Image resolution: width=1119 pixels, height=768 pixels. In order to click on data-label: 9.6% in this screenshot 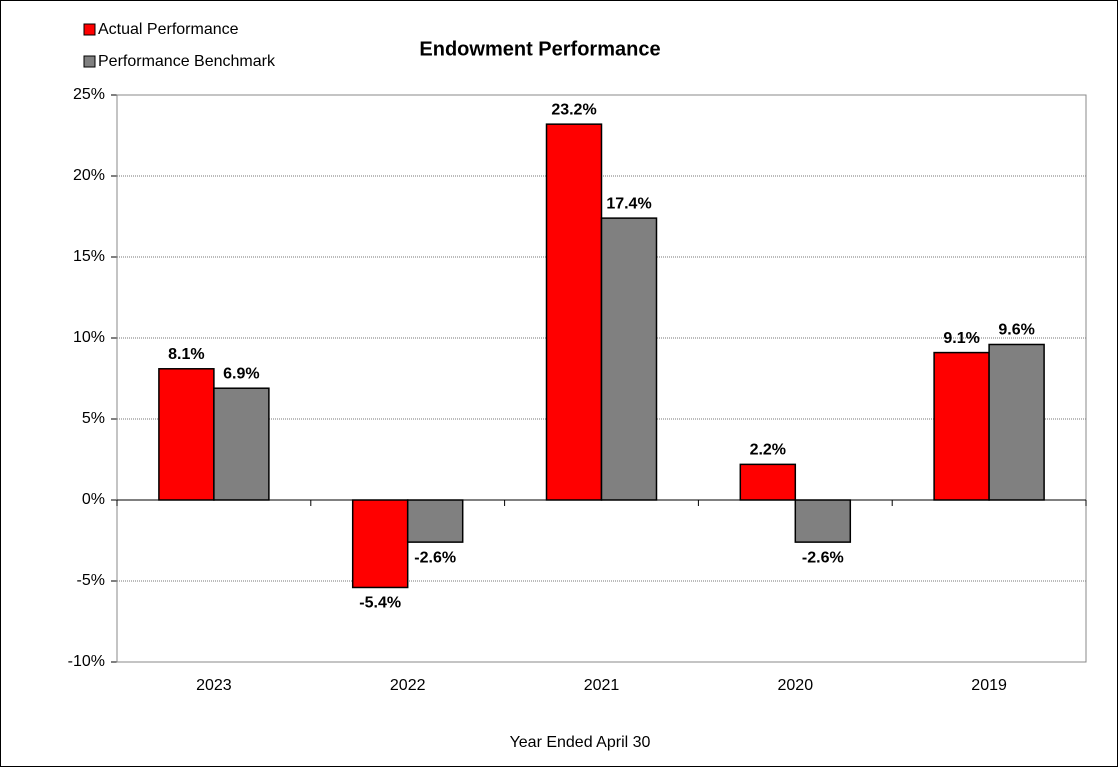, I will do `click(1016, 330)`.